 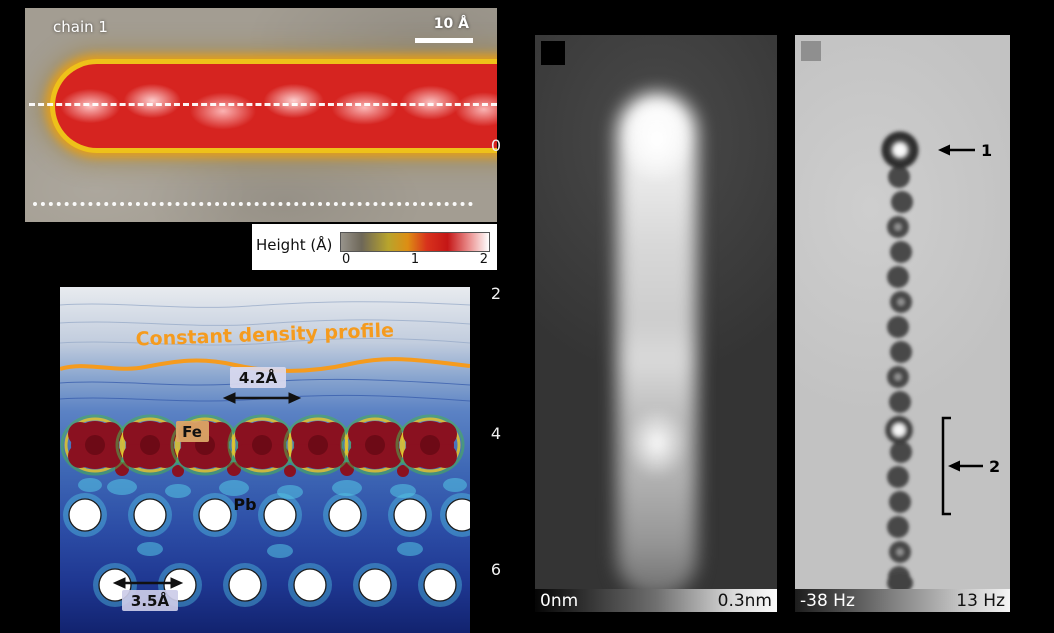 What do you see at coordinates (986, 150) in the screenshot?
I see `marker-1-label: 1` at bounding box center [986, 150].